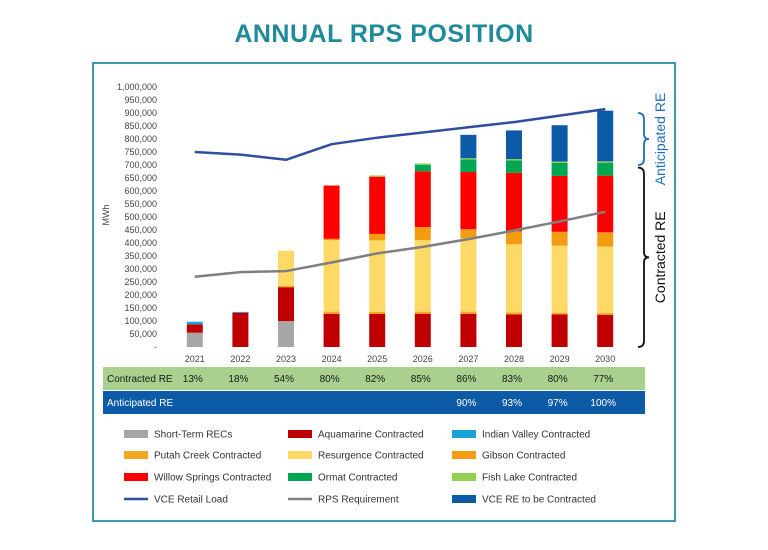 This screenshot has height=550, width=768. I want to click on contracted-re-band, so click(374, 378).